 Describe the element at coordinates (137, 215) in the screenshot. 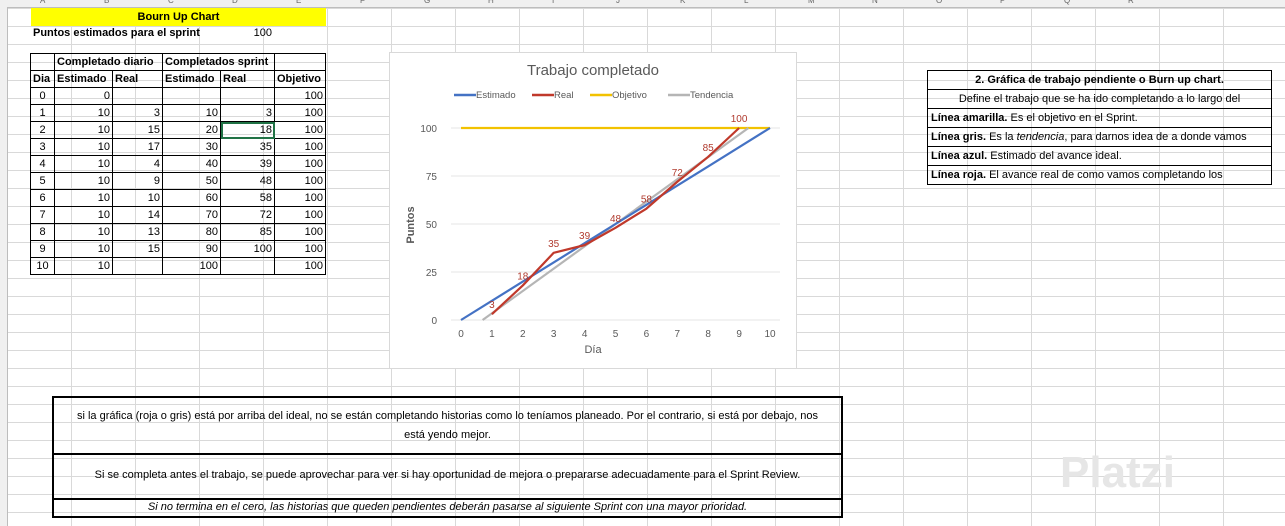

I see `table-cell: 14` at that location.